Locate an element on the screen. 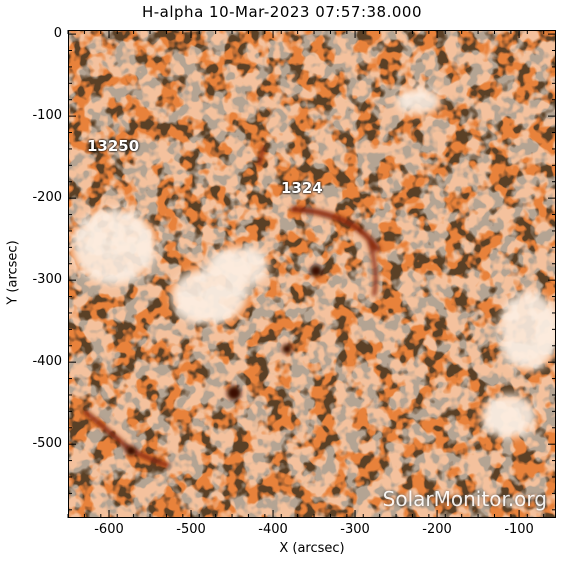  y-tick-label: 0 is located at coordinates (57, 34).